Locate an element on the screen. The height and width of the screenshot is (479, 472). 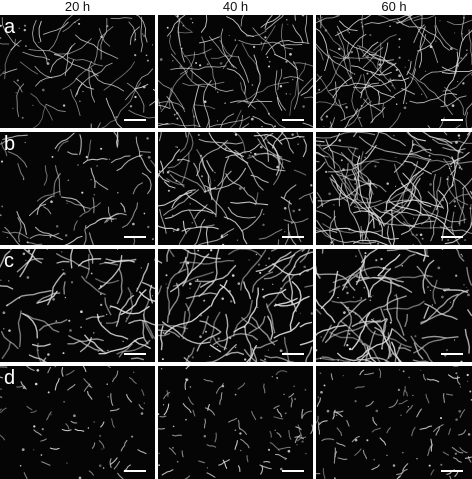
row-label-c: c is located at coordinates (9, 261).